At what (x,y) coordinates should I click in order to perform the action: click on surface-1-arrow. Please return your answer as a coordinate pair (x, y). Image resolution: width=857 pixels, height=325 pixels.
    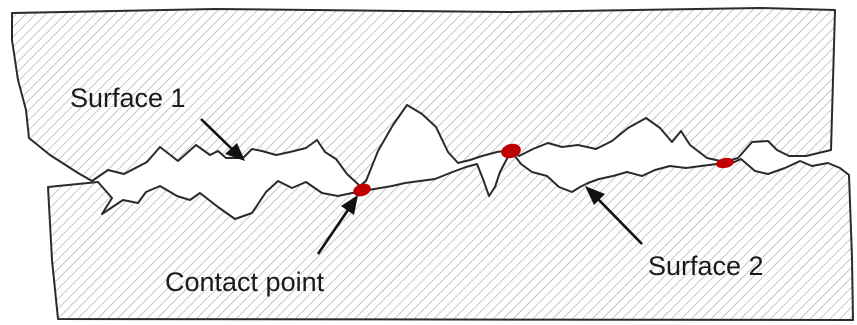
    Looking at the image, I should click on (222, 139).